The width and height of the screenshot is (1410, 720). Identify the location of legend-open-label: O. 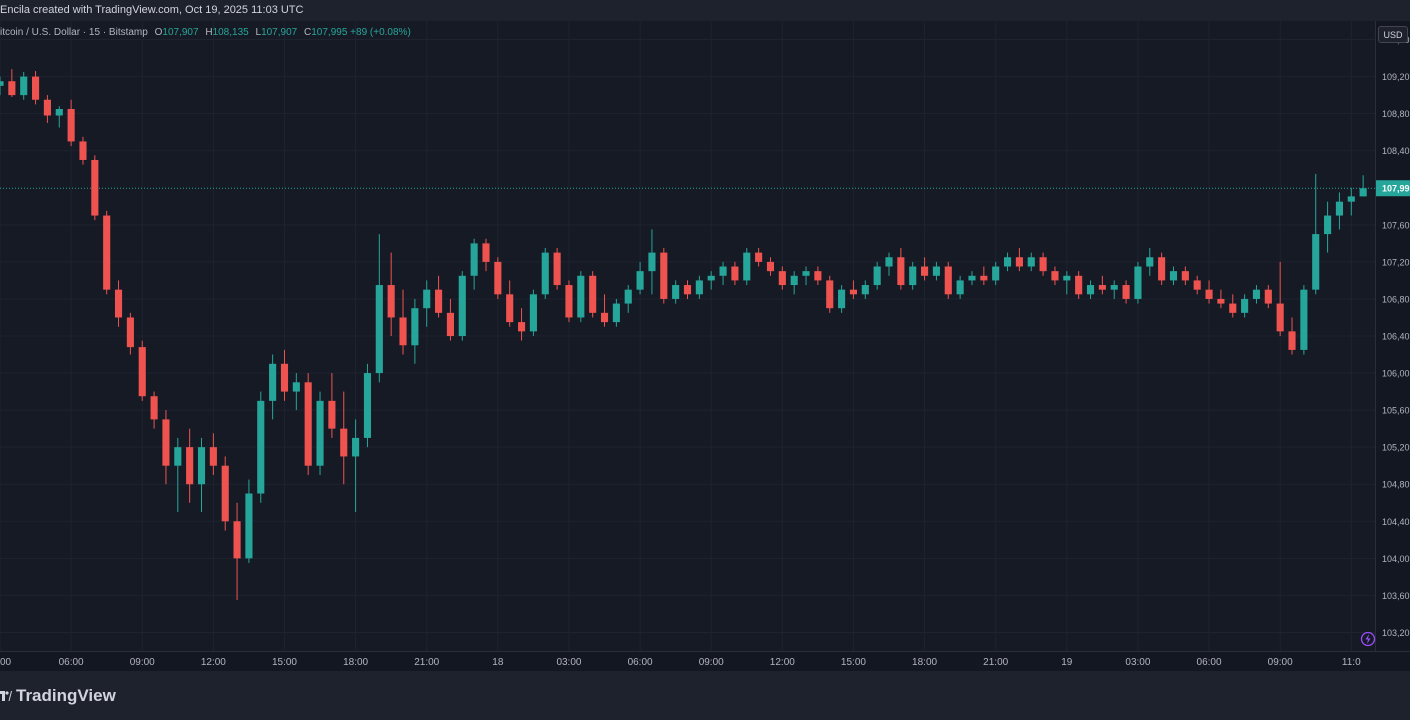
(158, 32).